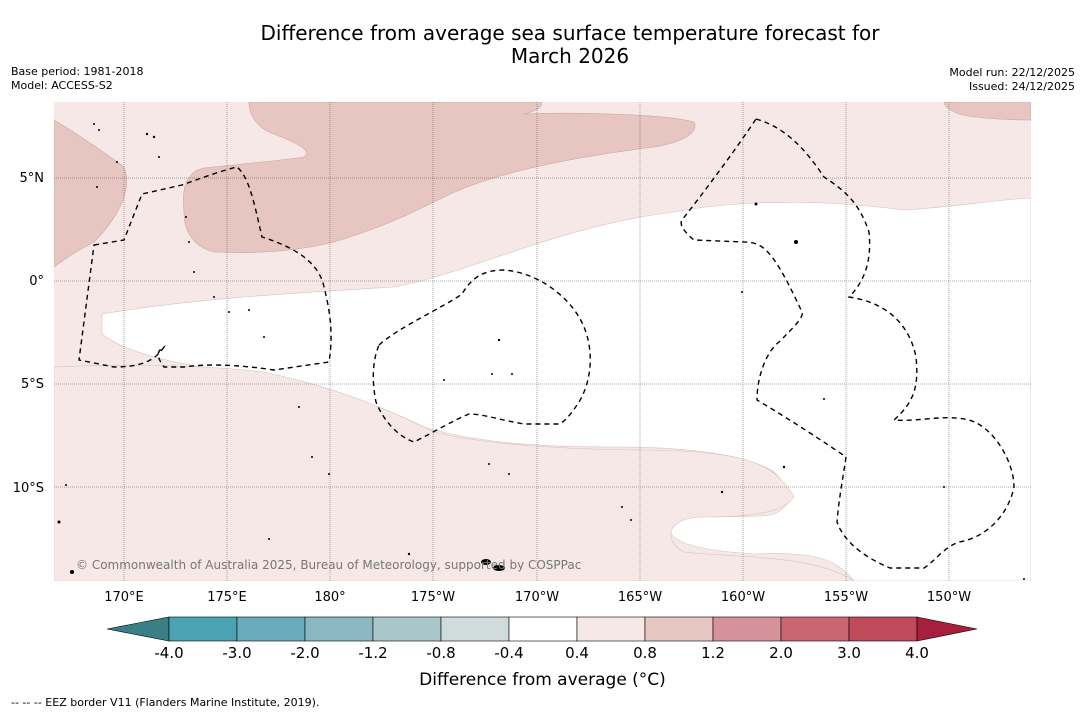 The height and width of the screenshot is (713, 1085). What do you see at coordinates (62, 85) in the screenshot?
I see `model-name: Model: ACCESS-S2` at bounding box center [62, 85].